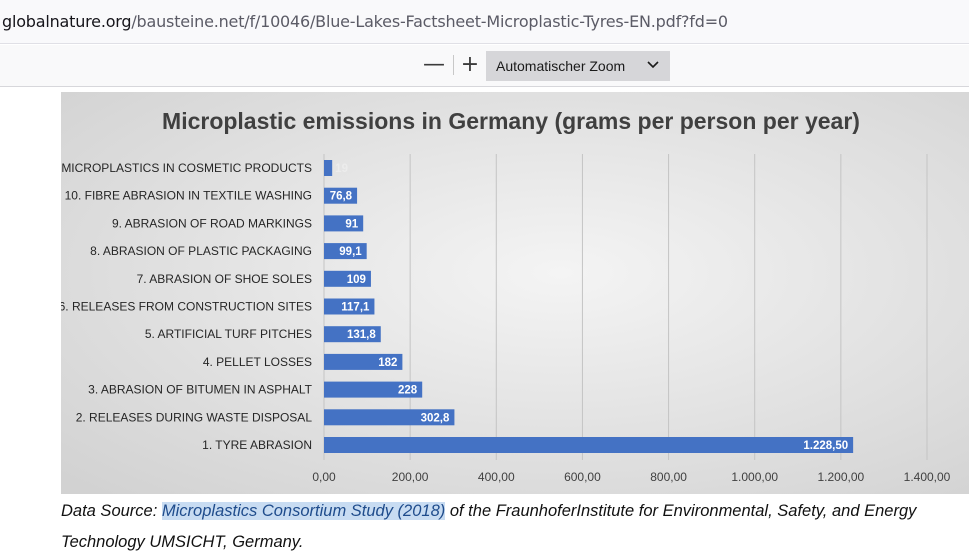 This screenshot has height=558, width=969. What do you see at coordinates (484, 66) in the screenshot?
I see `pdf-toolbar: — + Automatischer Zoom` at bounding box center [484, 66].